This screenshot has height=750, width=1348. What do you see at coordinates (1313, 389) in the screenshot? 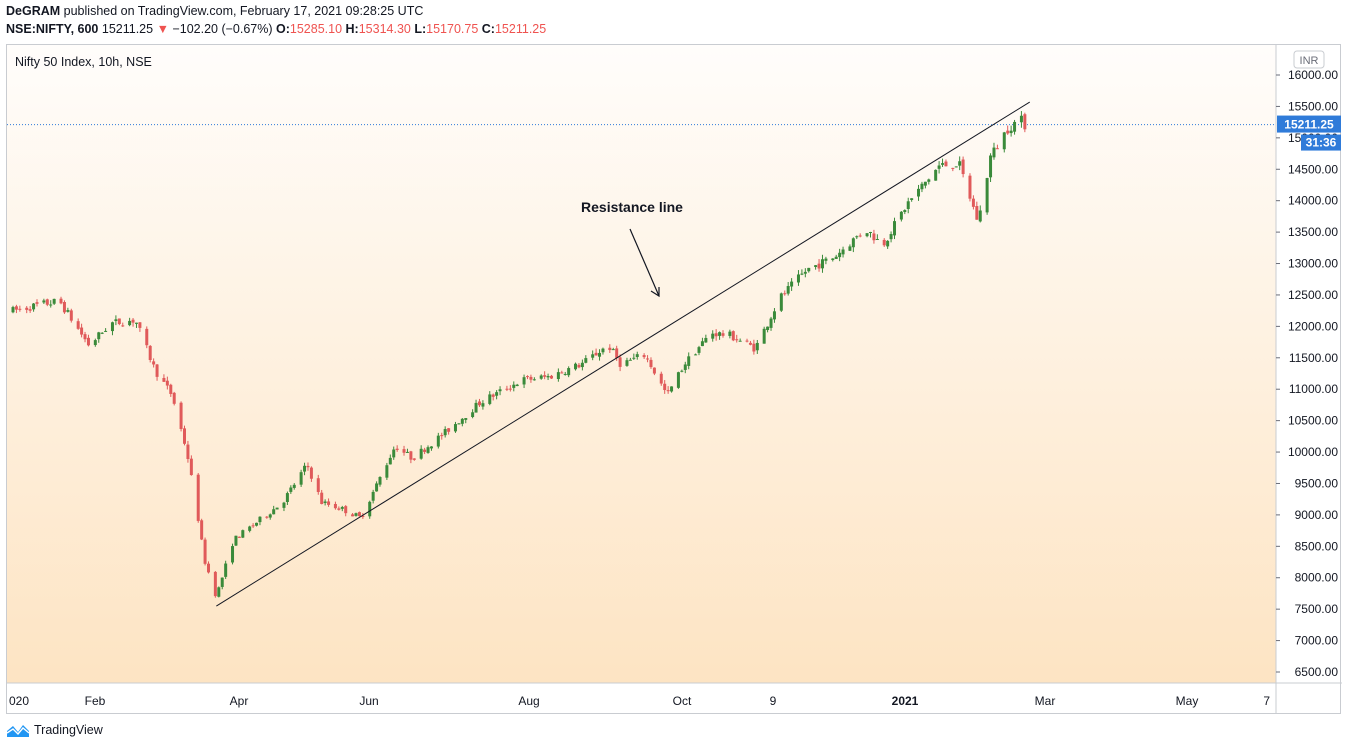
I see `y-tick-label: 11000.00` at bounding box center [1313, 389].